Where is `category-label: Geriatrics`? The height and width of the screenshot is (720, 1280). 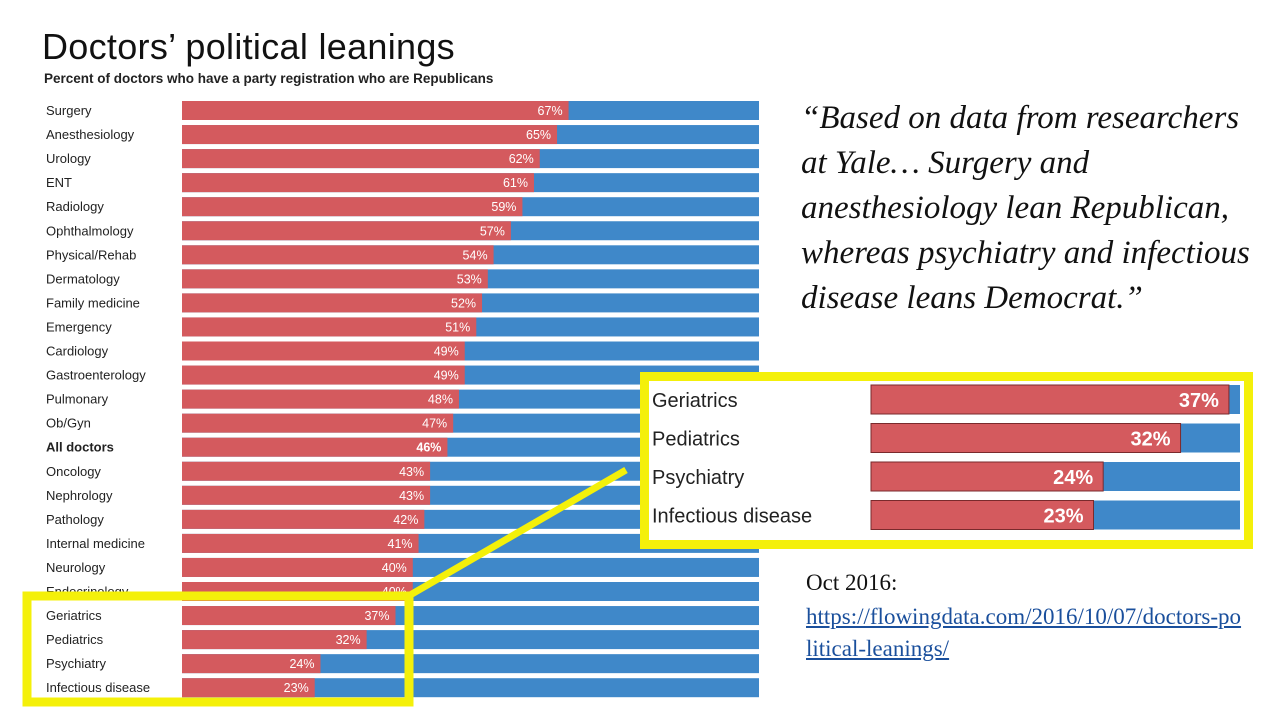
category-label: Geriatrics is located at coordinates (74, 615).